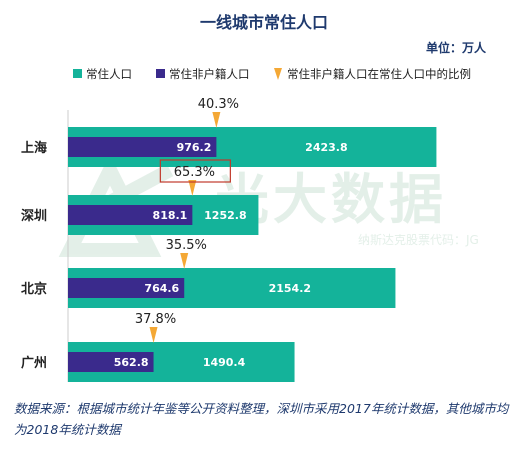 Image resolution: width=528 pixels, height=470 pixels. Describe the element at coordinates (224, 362) in the screenshot. I see `data-label-resident: 1490.4` at that location.